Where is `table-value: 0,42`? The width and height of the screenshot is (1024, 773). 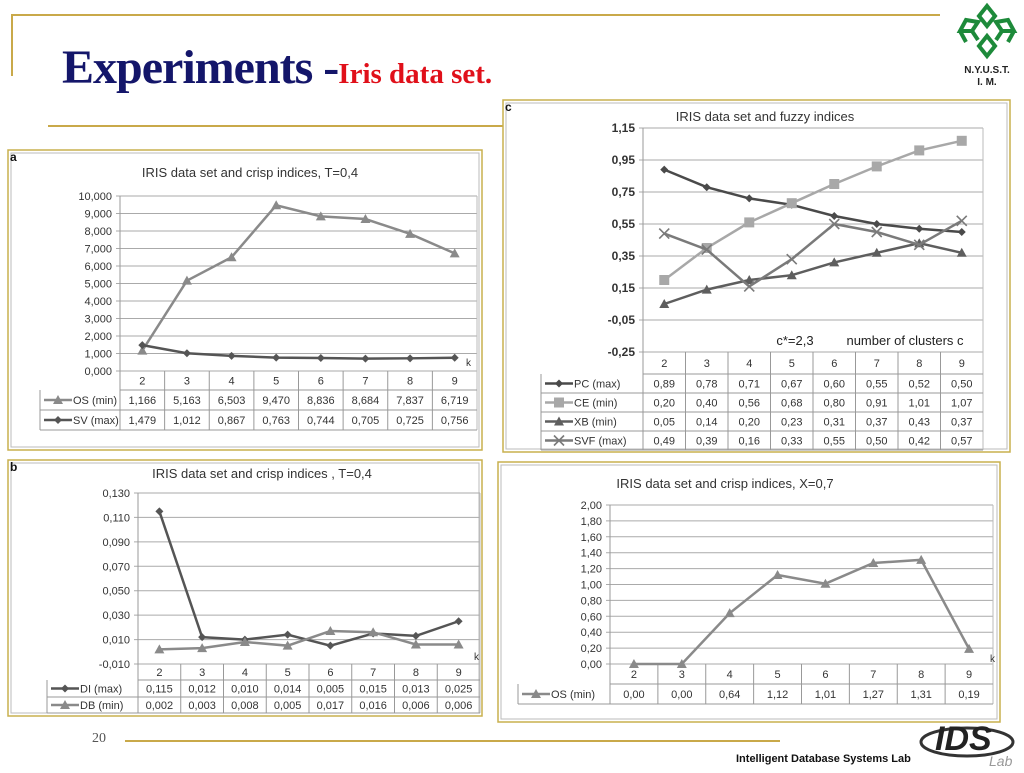
table-value: 0,42 is located at coordinates (919, 442).